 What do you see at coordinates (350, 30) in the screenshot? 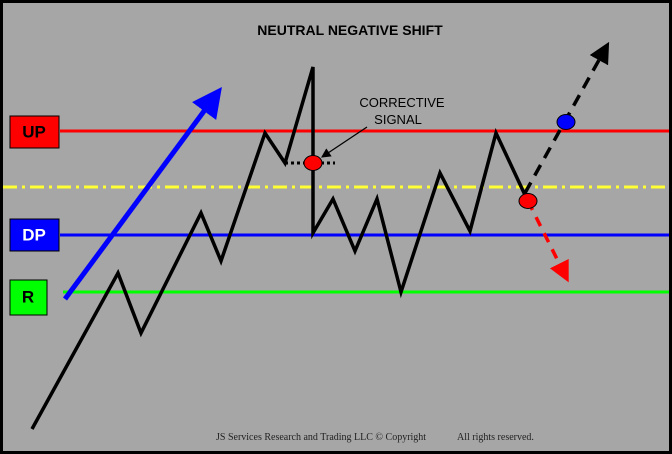
I see `diagram-title: NEUTRAL NEGATIVE SHIFT` at bounding box center [350, 30].